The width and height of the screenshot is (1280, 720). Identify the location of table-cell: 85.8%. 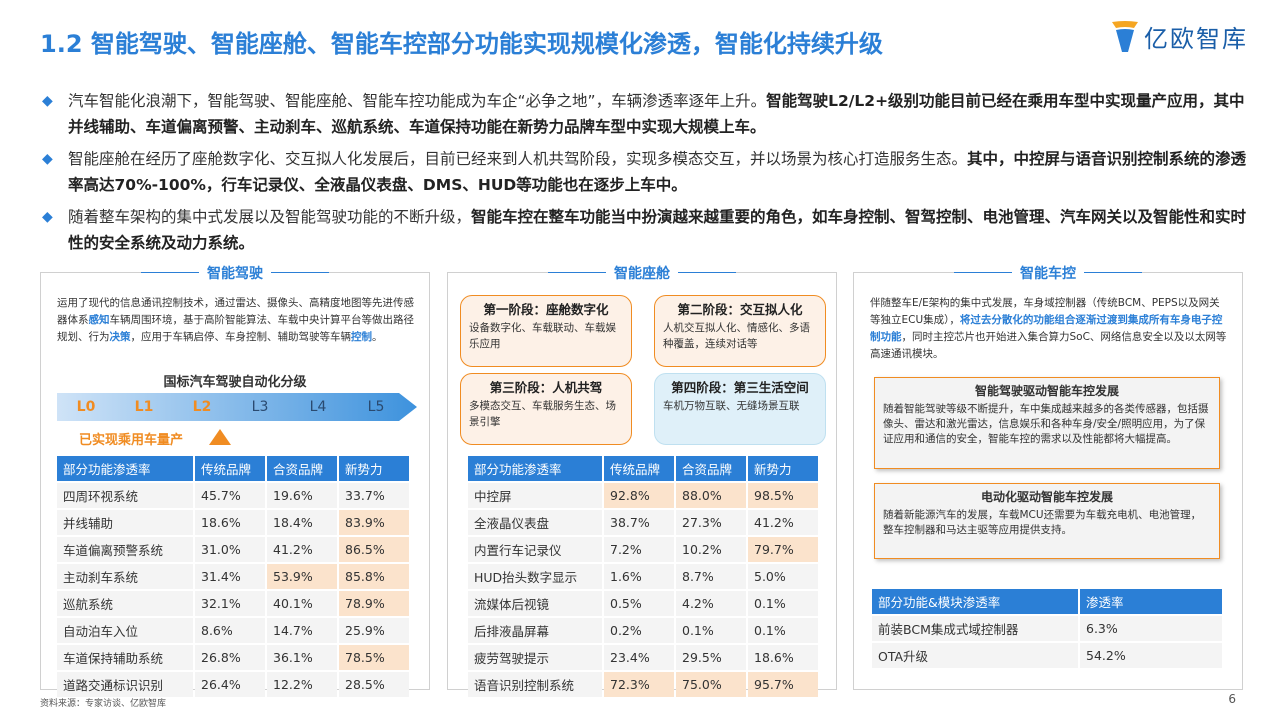
(374, 576).